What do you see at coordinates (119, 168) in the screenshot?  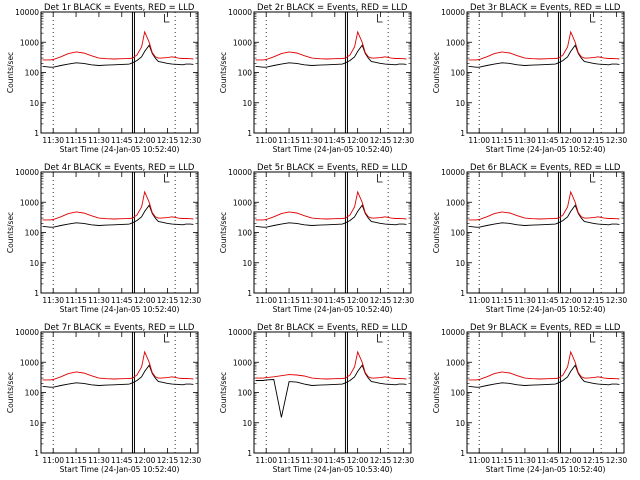 I see `panel-title: Det 4r BLACK = Events, RED = LLD` at bounding box center [119, 168].